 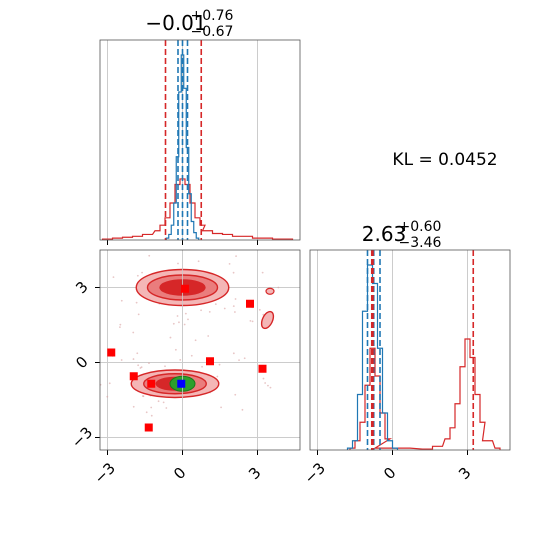 What do you see at coordinates (372, 357) in the screenshot?
I see `hist2-blue` at bounding box center [372, 357].